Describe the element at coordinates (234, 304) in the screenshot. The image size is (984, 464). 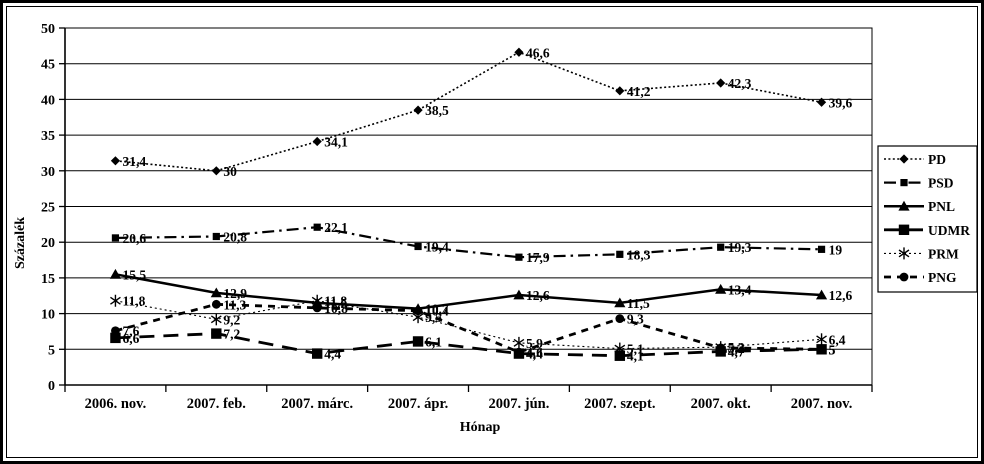
I see `data-label-PNG-1: 11,3` at that location.